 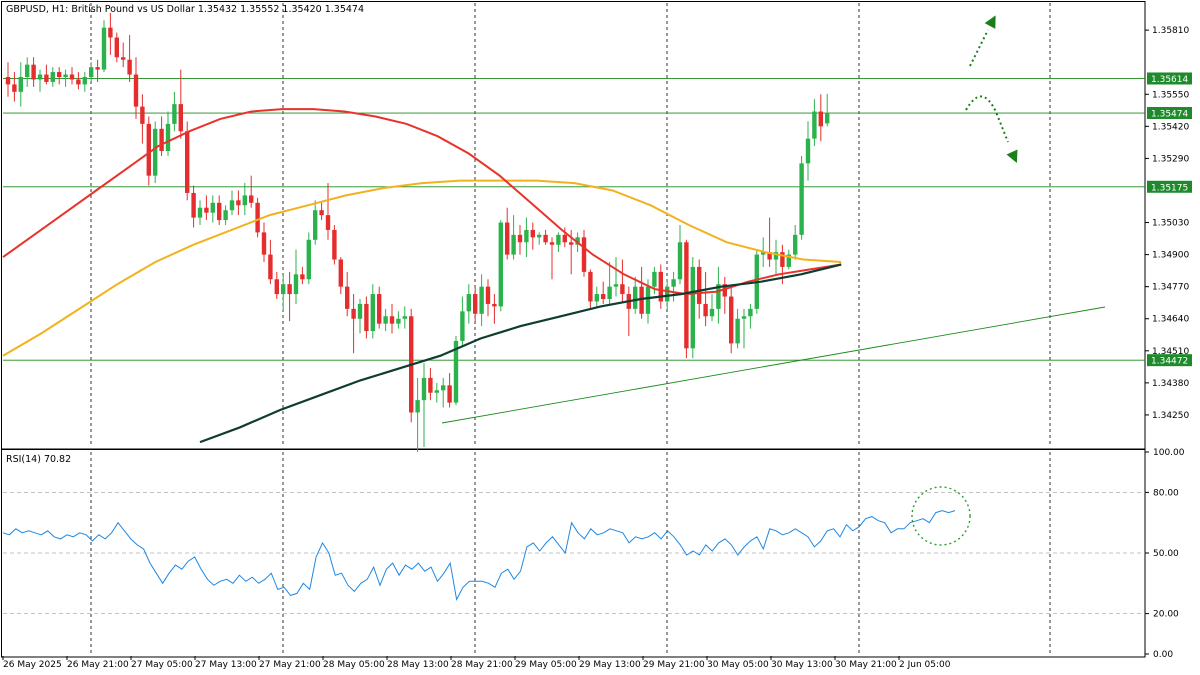 What do you see at coordinates (354, 665) in the screenshot?
I see `time-axis-label: 28 May 05:00` at bounding box center [354, 665].